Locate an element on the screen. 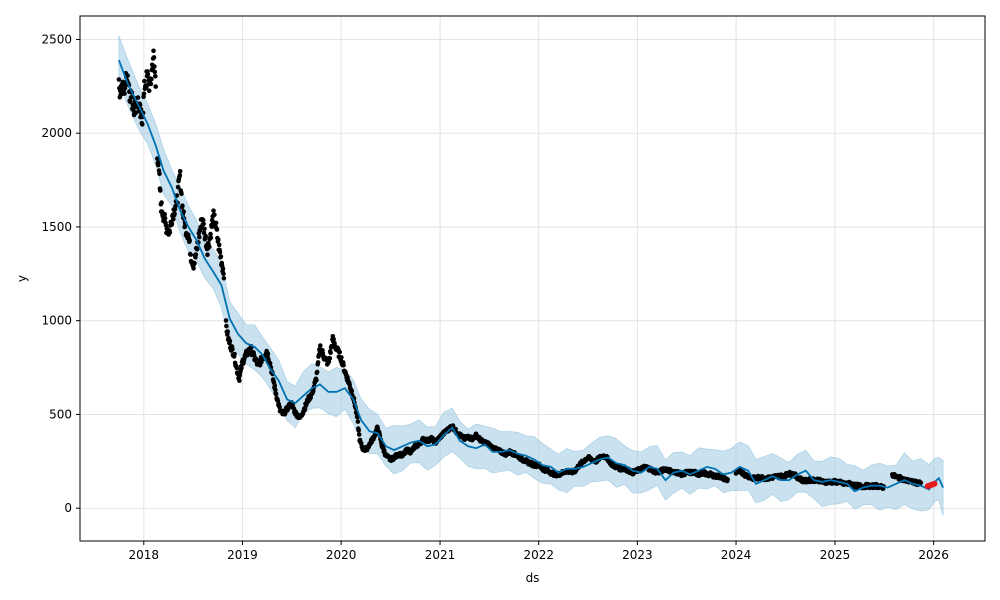  x-tick-label: 2023 is located at coordinates (637, 555).